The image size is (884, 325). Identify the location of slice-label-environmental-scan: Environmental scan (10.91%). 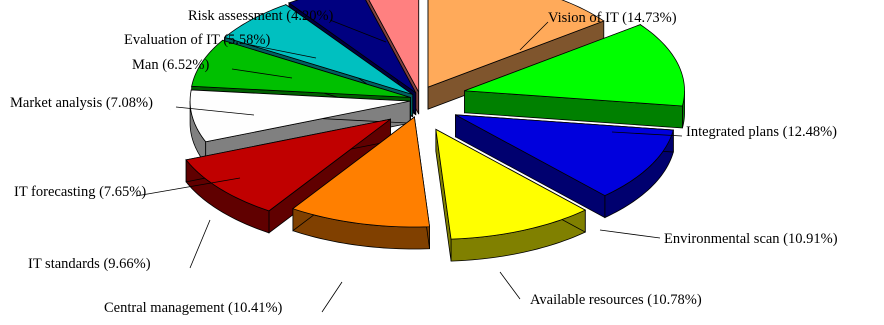
(751, 239).